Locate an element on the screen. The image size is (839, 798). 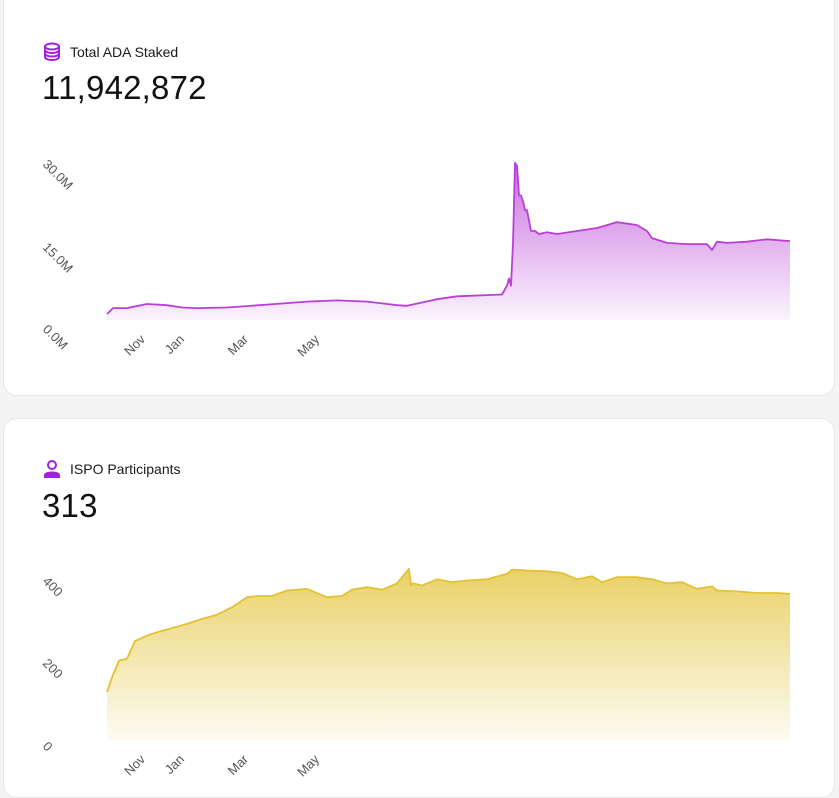
card-title: ISPO Participants is located at coordinates (125, 469).